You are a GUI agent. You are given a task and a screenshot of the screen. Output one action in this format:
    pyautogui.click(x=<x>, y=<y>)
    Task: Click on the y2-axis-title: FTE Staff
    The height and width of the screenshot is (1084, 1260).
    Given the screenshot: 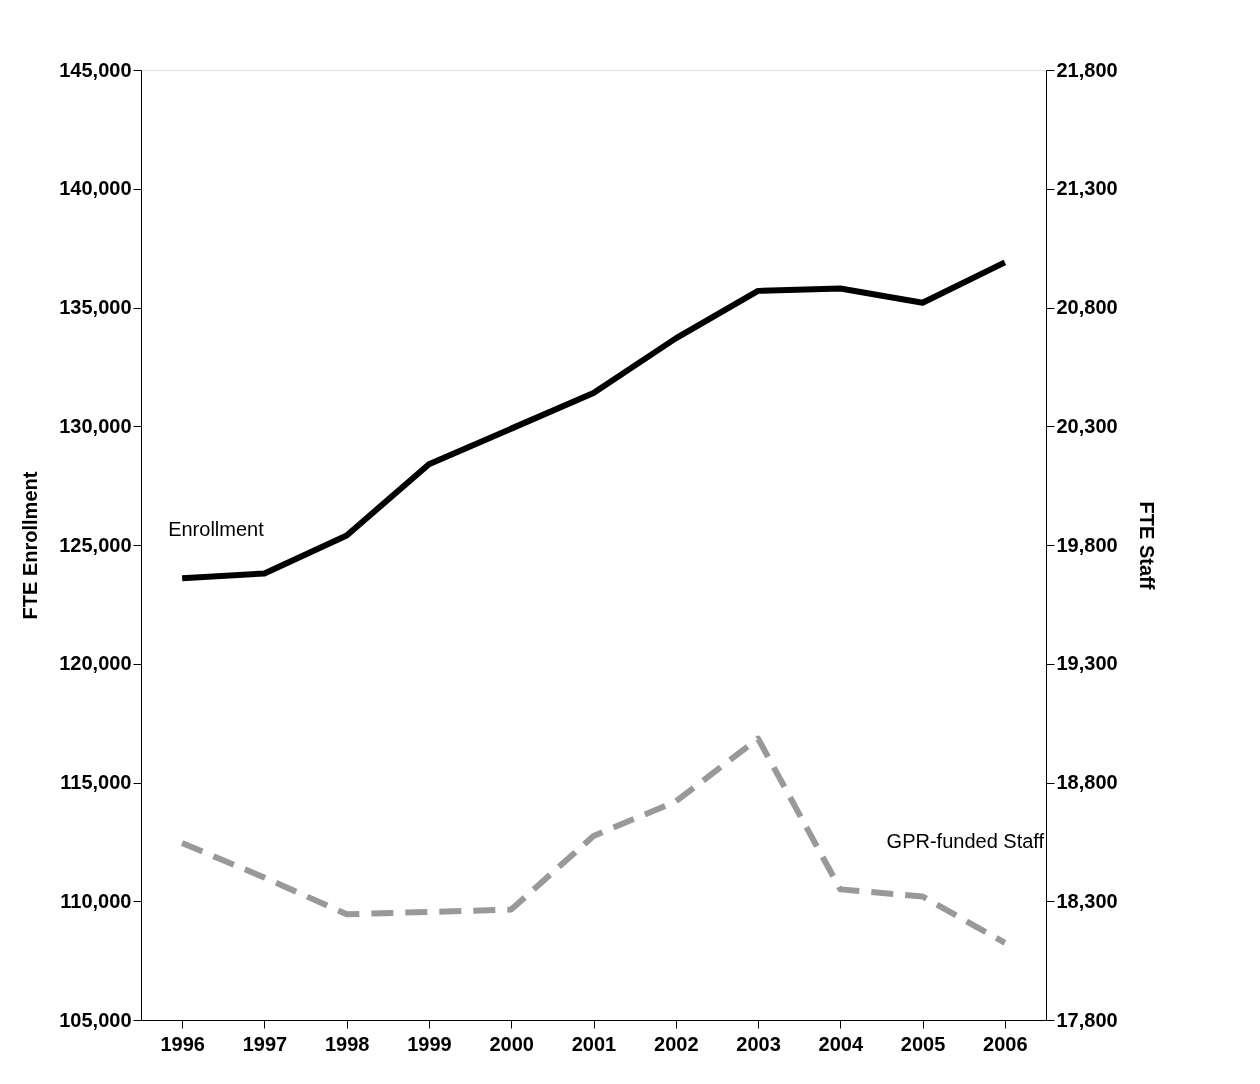 What is the action you would take?
    pyautogui.click(x=1146, y=545)
    